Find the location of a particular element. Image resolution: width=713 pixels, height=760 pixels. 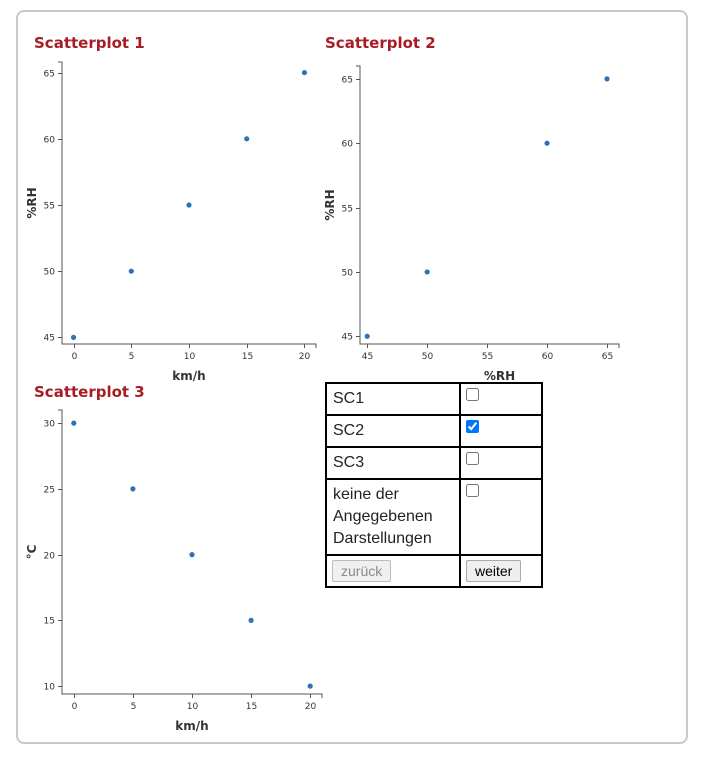

choice-row: keine der Angegebenen Darstellungen is located at coordinates (434, 517).